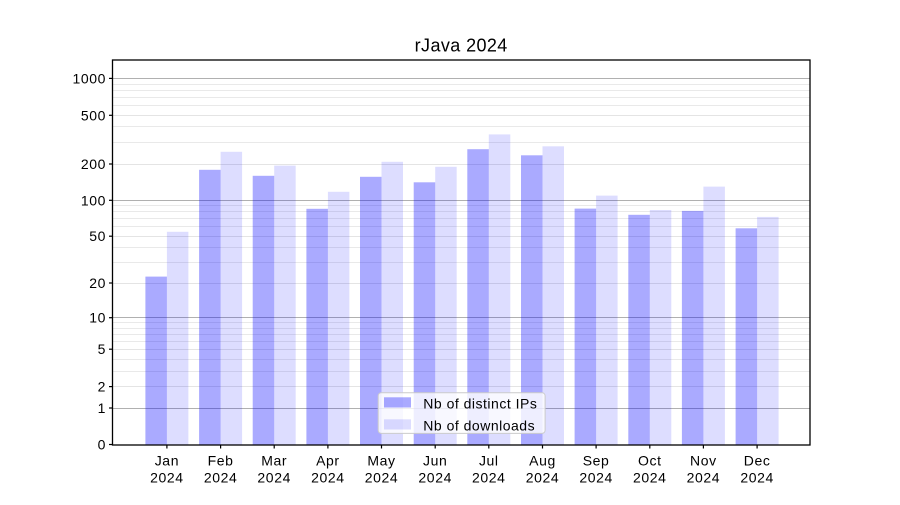 The image size is (900, 505). What do you see at coordinates (489, 461) in the screenshot?
I see `svg-text: Jul` at bounding box center [489, 461].